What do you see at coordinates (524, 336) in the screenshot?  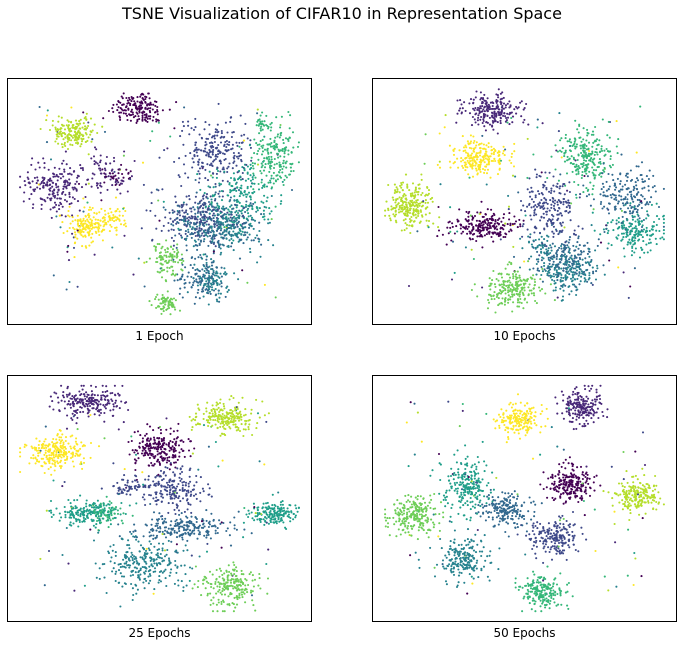 I see `x-axis-label: 10 Epochs` at bounding box center [524, 336].